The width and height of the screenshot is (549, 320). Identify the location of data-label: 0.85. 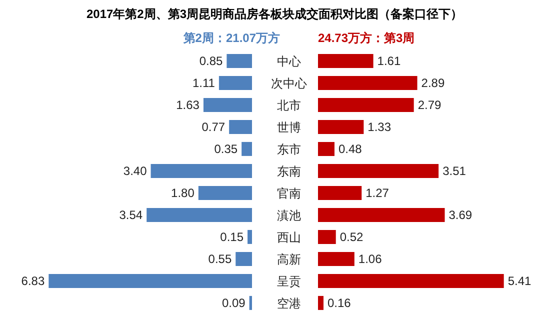
(211, 61).